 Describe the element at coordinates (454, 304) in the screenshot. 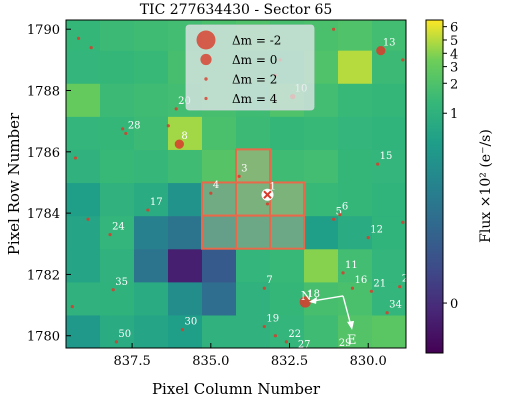

I see `colorbar-tick-label: 0` at that location.